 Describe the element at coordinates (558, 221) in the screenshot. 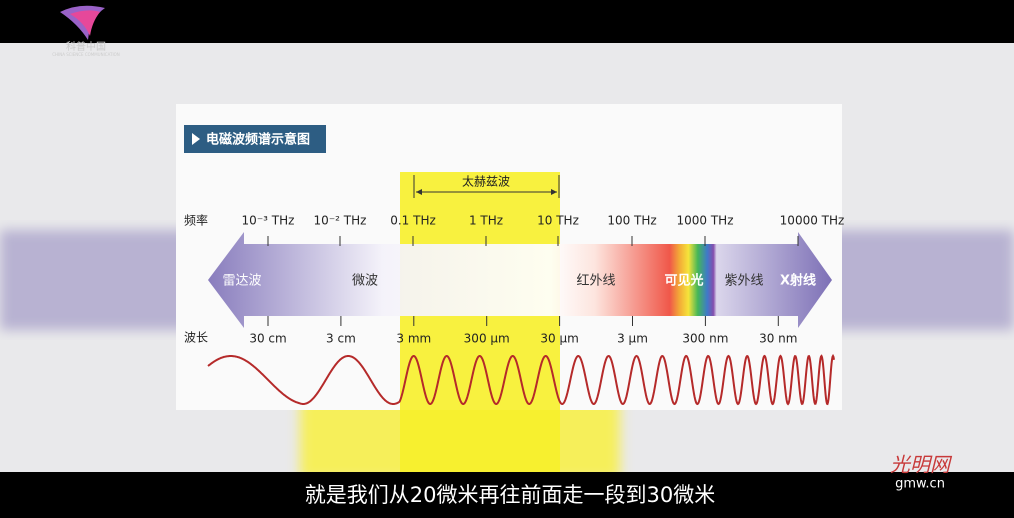

I see `frequency-tick-label: 10 THz` at that location.